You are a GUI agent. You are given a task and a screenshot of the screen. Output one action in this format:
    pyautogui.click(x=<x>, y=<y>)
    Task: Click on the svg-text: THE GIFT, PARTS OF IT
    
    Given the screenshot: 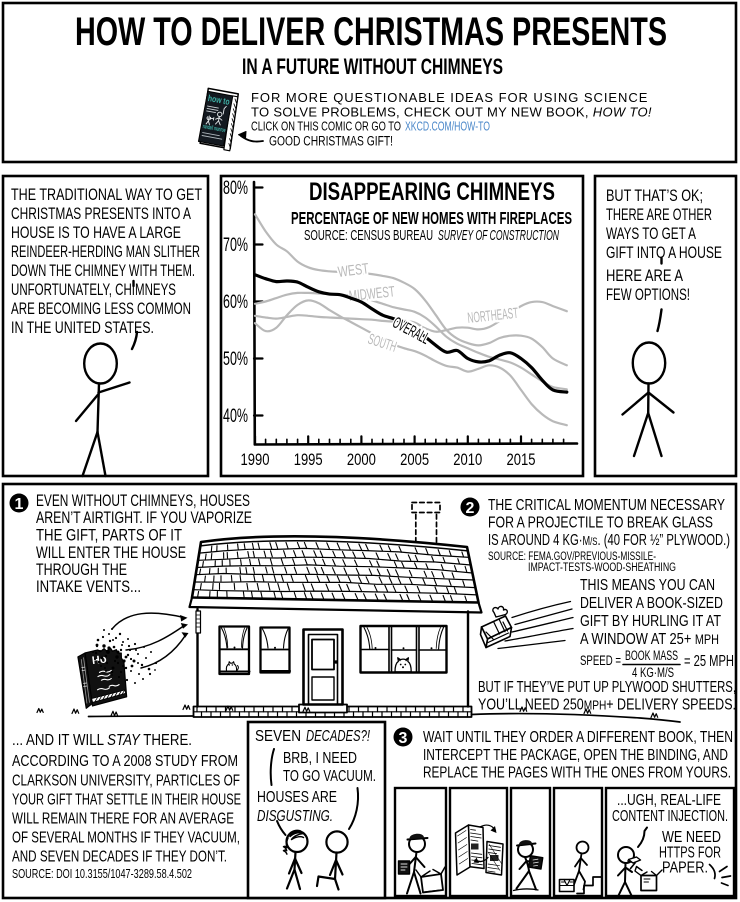 What is the action you would take?
    pyautogui.click(x=109, y=536)
    